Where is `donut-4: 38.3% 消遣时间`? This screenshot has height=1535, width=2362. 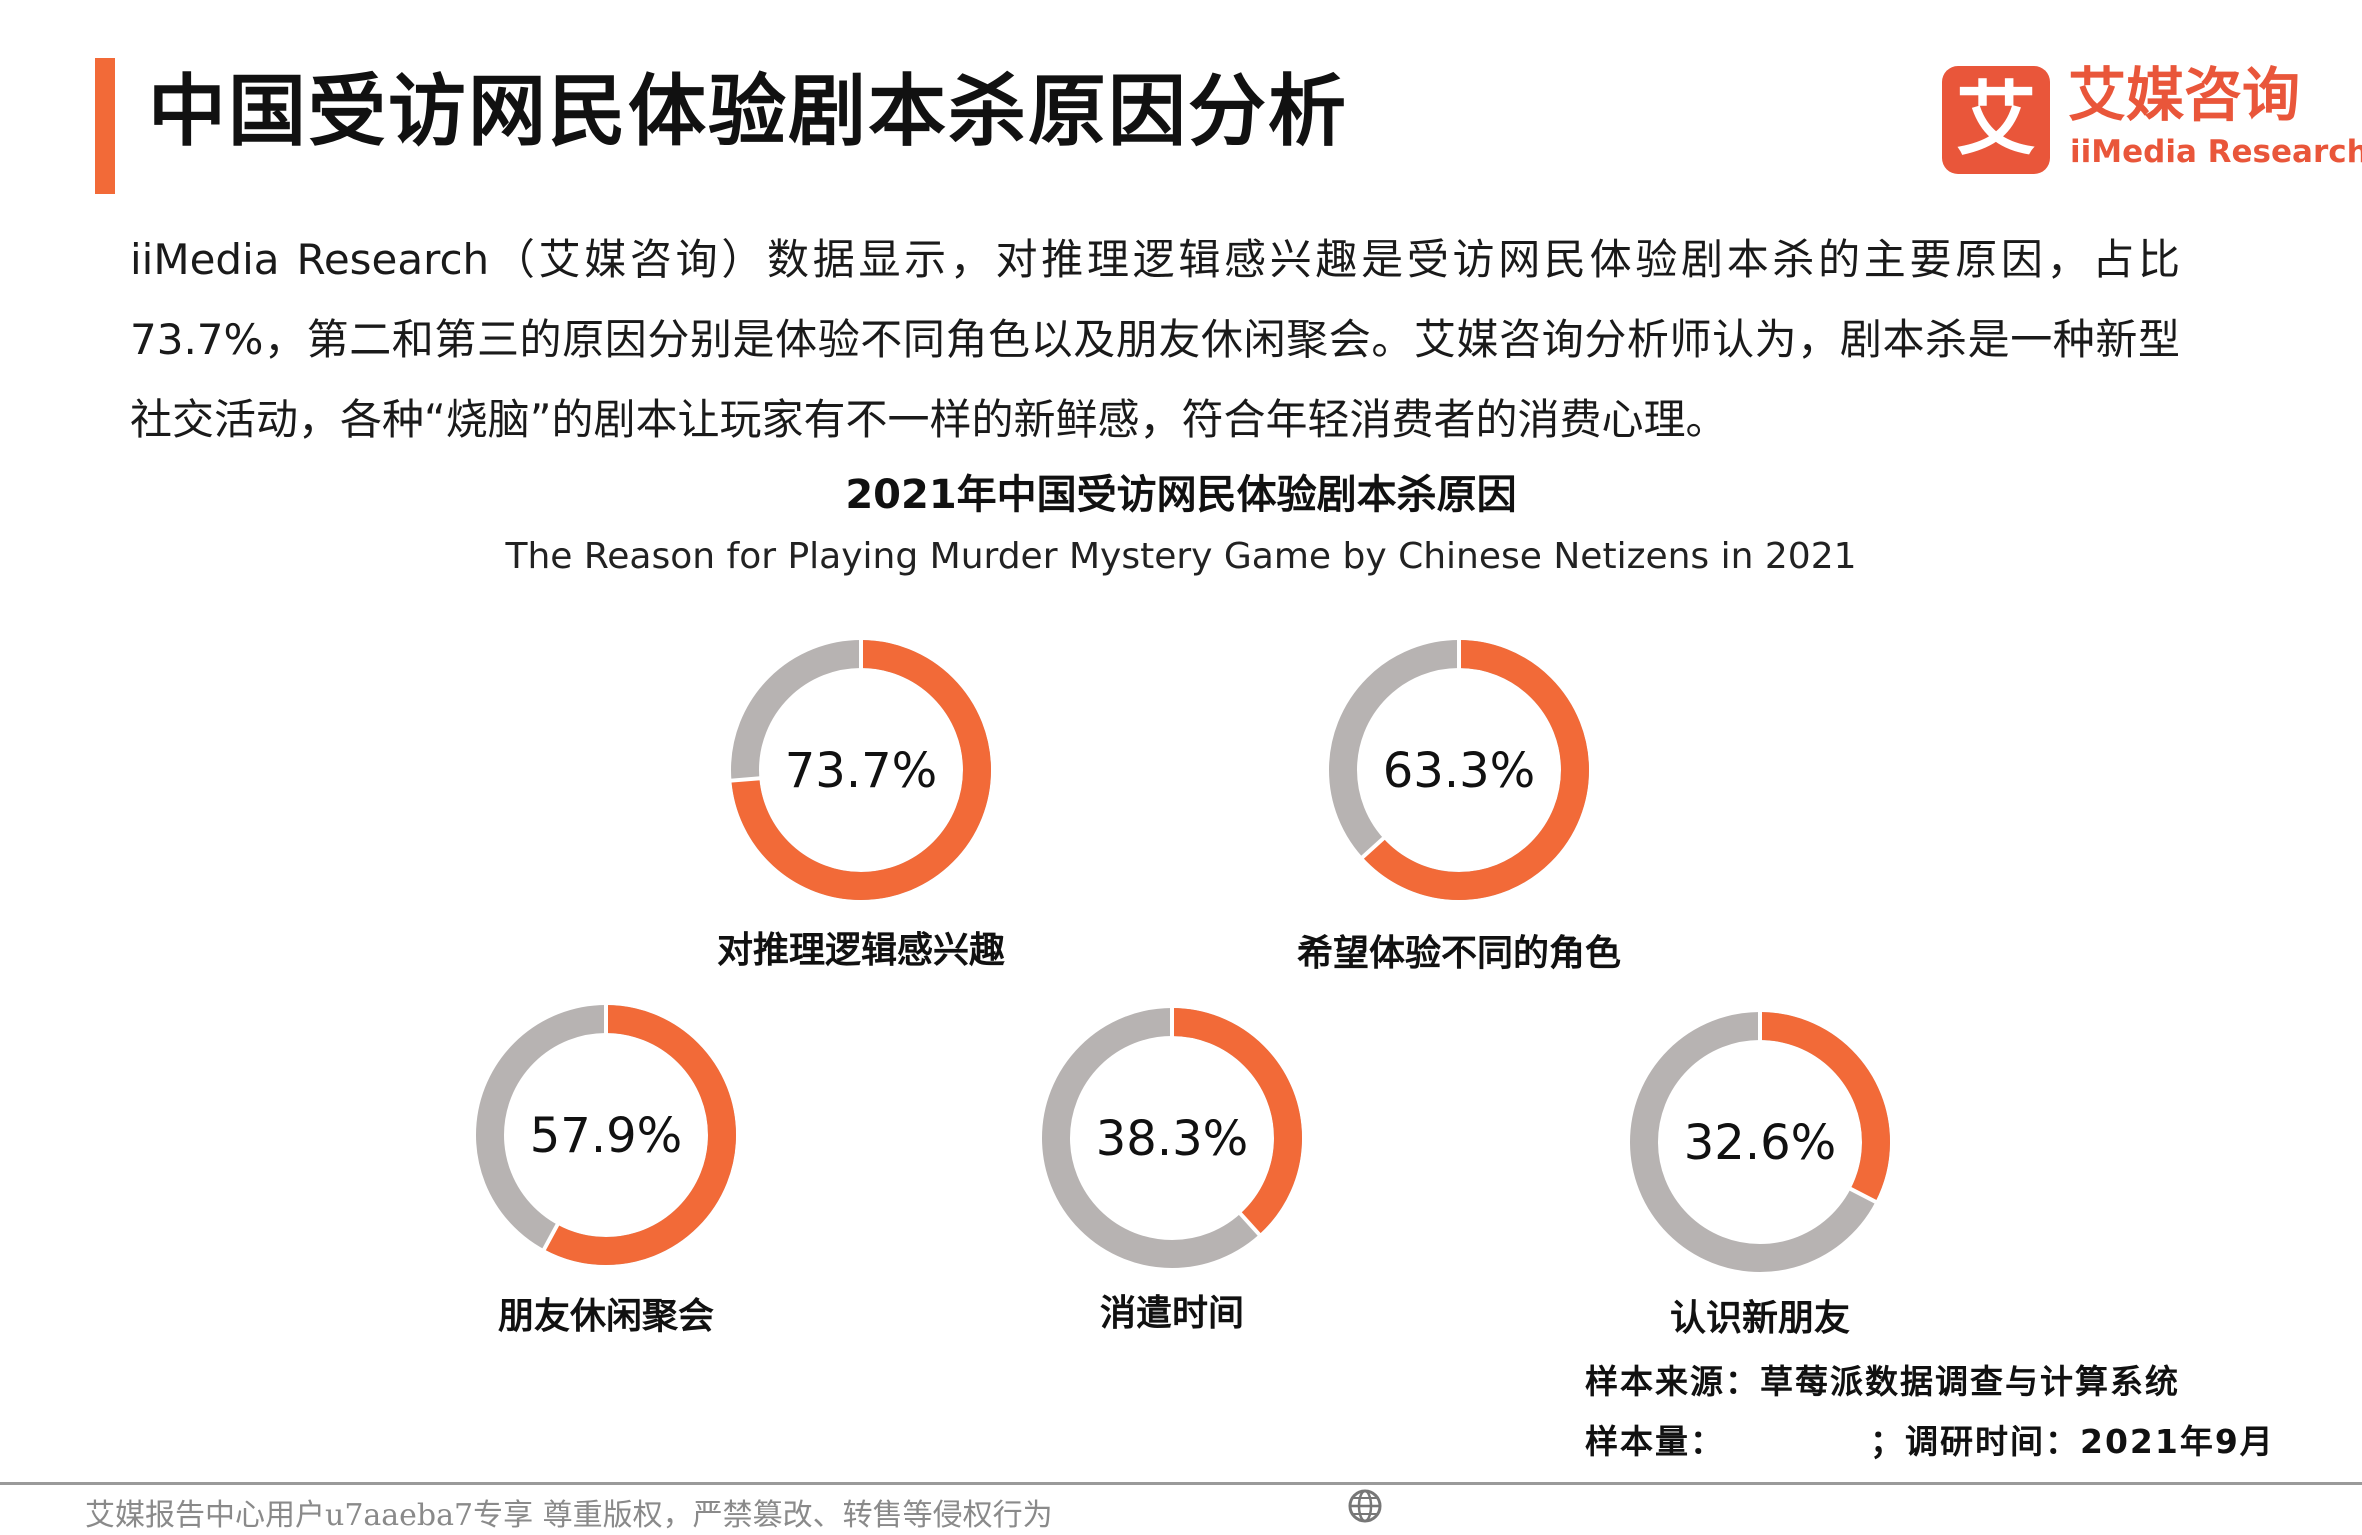
donut-4: 38.3% 消遣时间 is located at coordinates (1172, 1170).